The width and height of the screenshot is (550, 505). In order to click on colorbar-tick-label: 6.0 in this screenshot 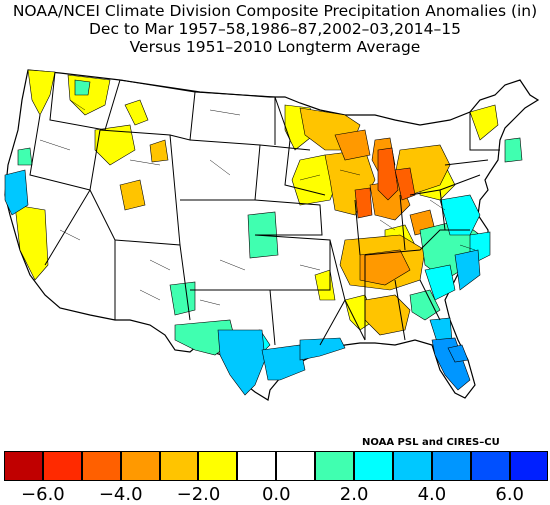, I will do `click(510, 494)`.